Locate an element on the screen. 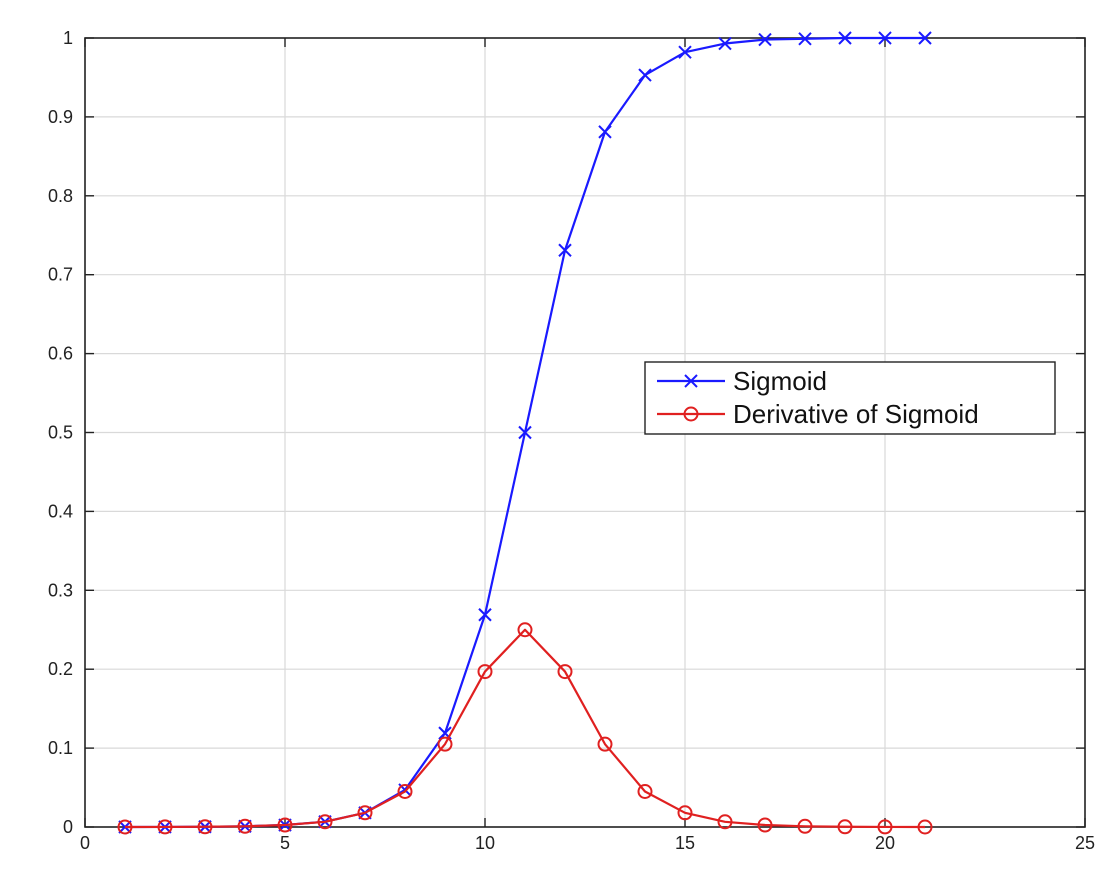 The height and width of the screenshot is (886, 1120). y-tick-label: 1 is located at coordinates (68, 38).